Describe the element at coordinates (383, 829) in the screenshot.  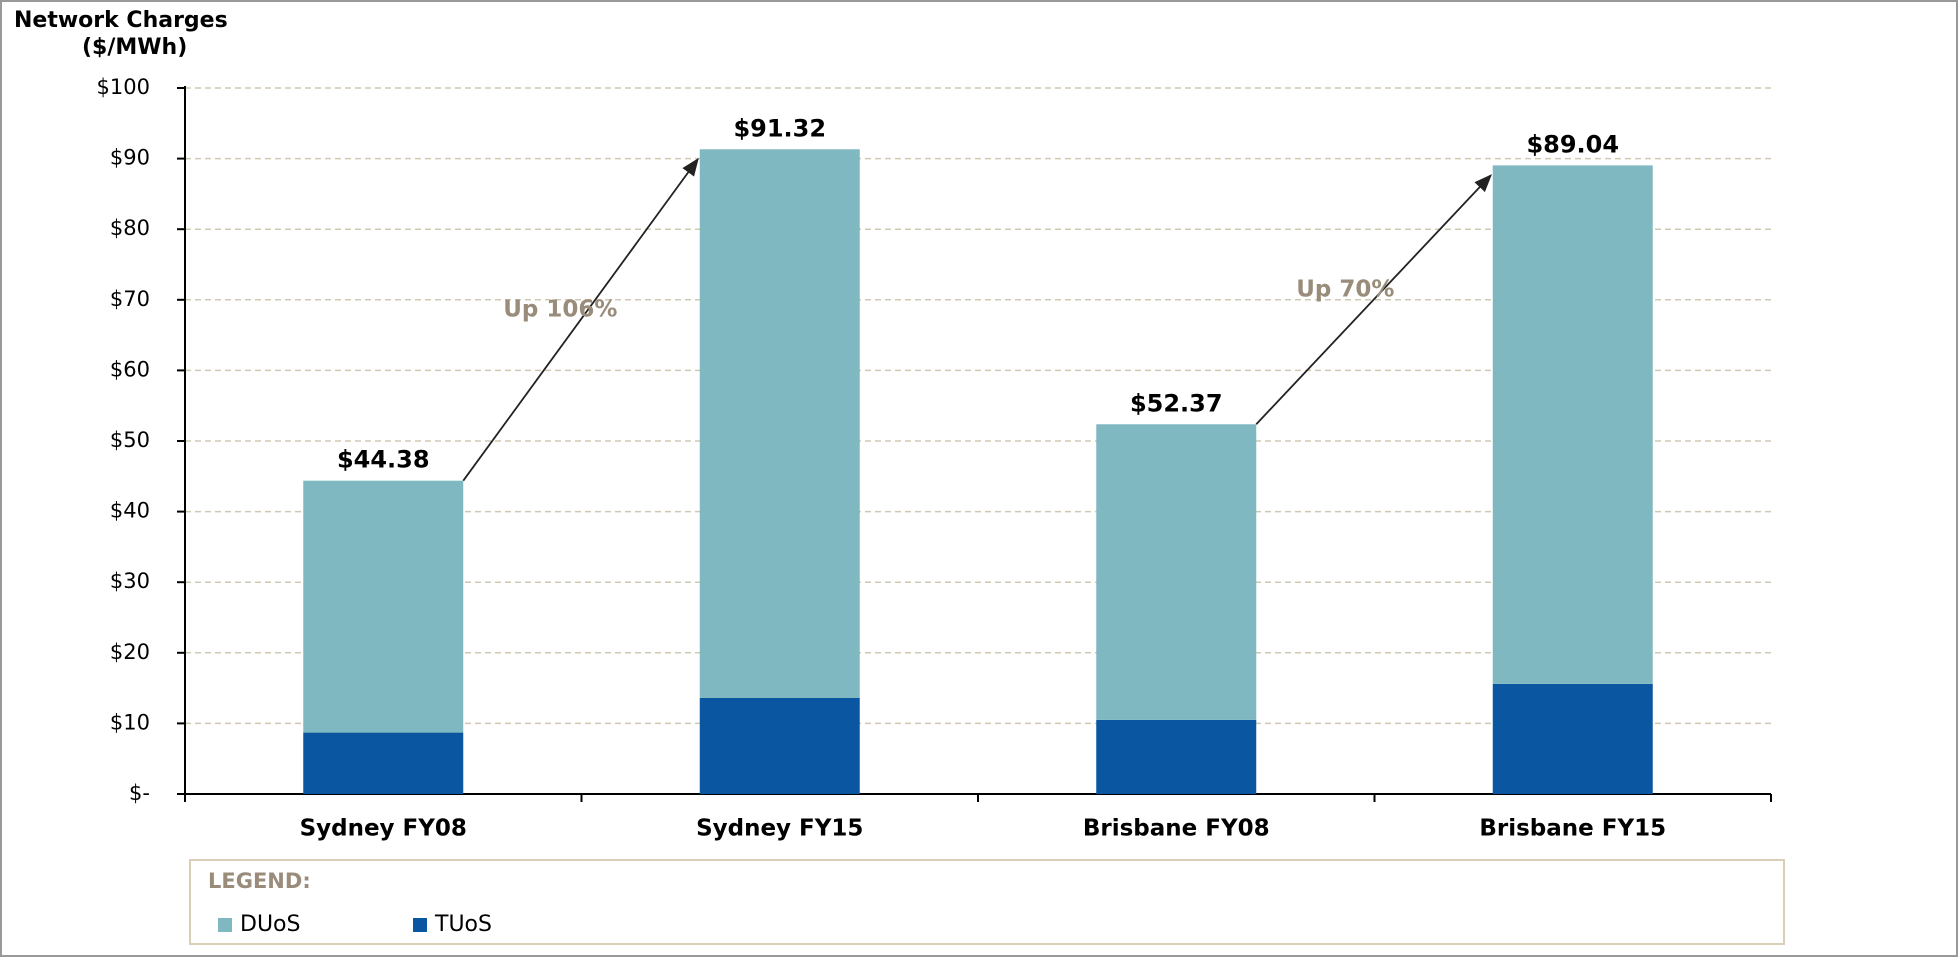
I see `x-tick-label: Sydney FY08` at that location.